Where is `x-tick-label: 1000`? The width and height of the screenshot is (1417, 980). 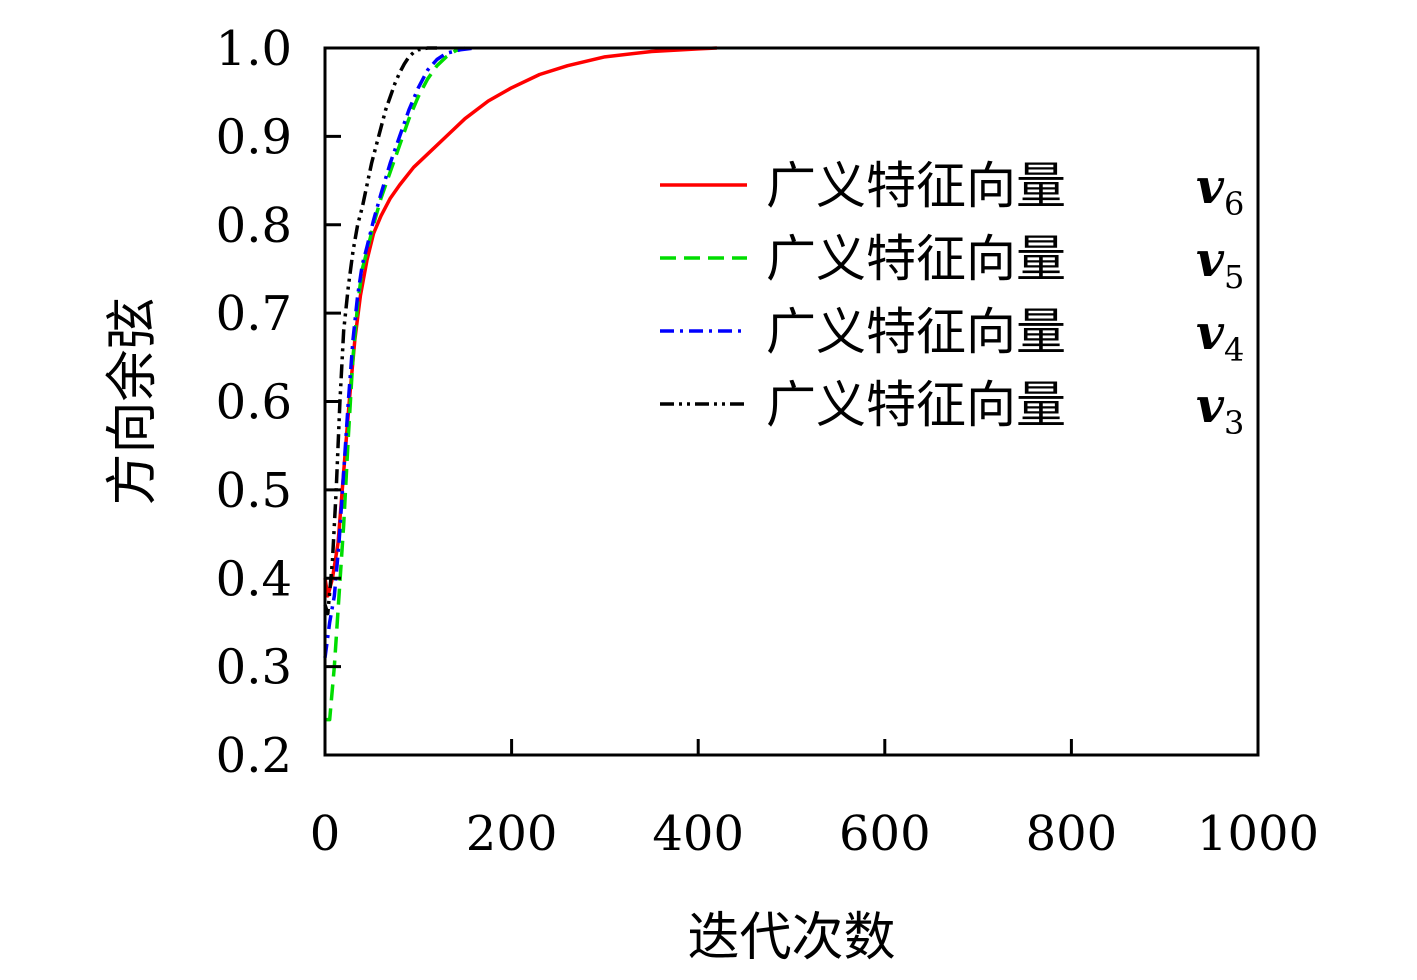
x-tick-label: 1000 is located at coordinates (1258, 834).